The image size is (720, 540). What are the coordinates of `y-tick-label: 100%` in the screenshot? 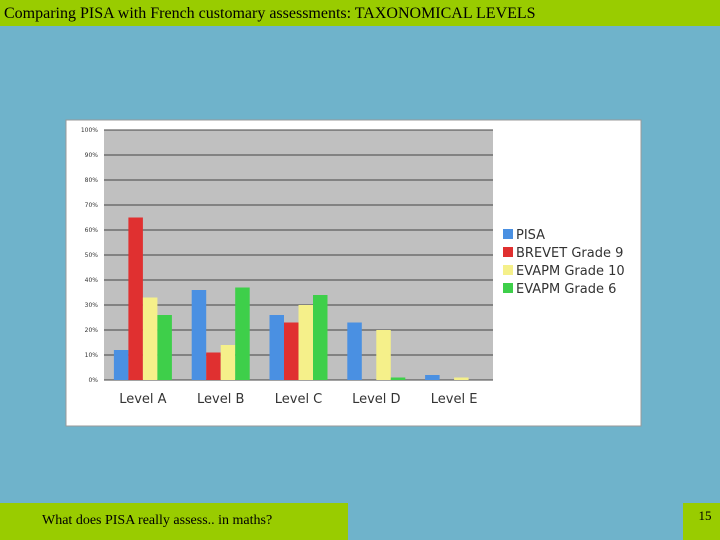 It's located at (89, 130).